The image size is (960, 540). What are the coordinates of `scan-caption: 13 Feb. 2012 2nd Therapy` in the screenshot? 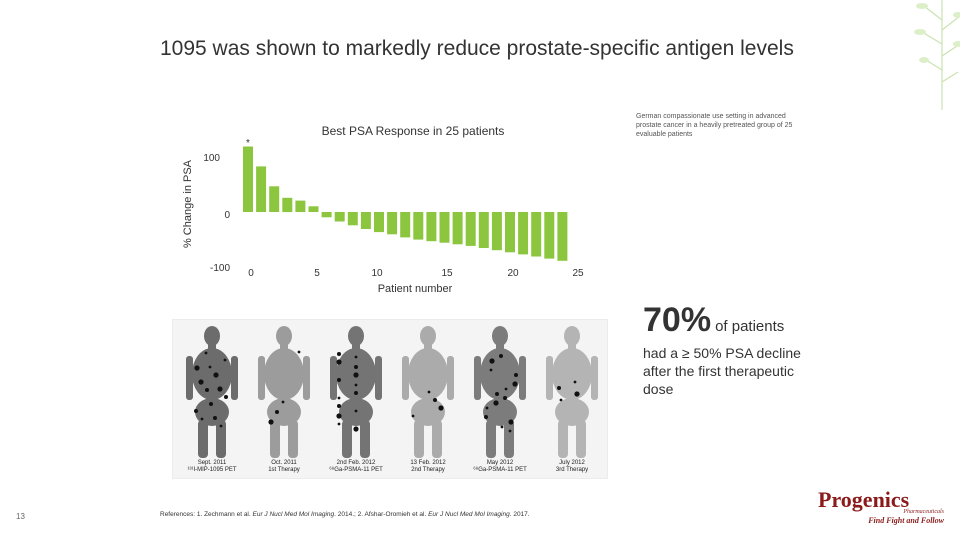 It's located at (428, 467).